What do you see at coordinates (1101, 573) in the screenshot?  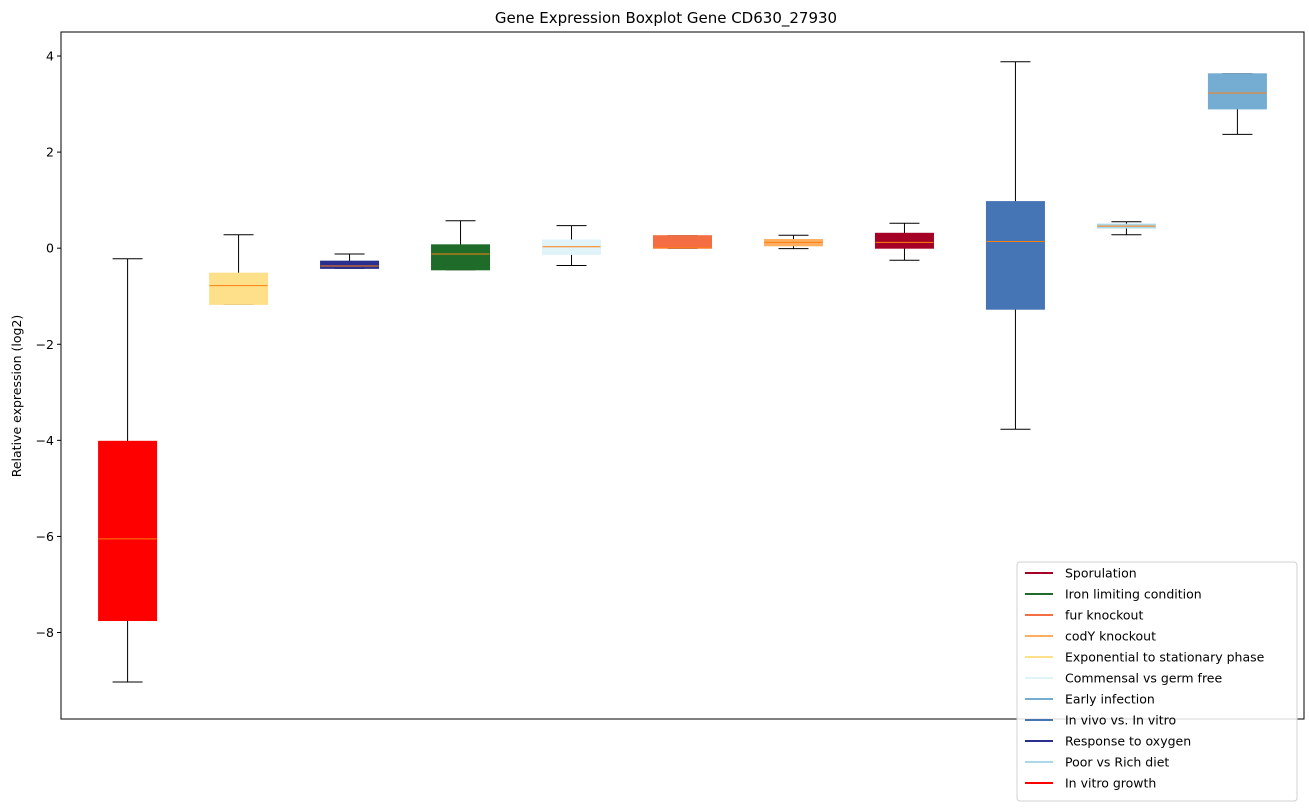 I see `legend-label: Sporulation` at bounding box center [1101, 573].